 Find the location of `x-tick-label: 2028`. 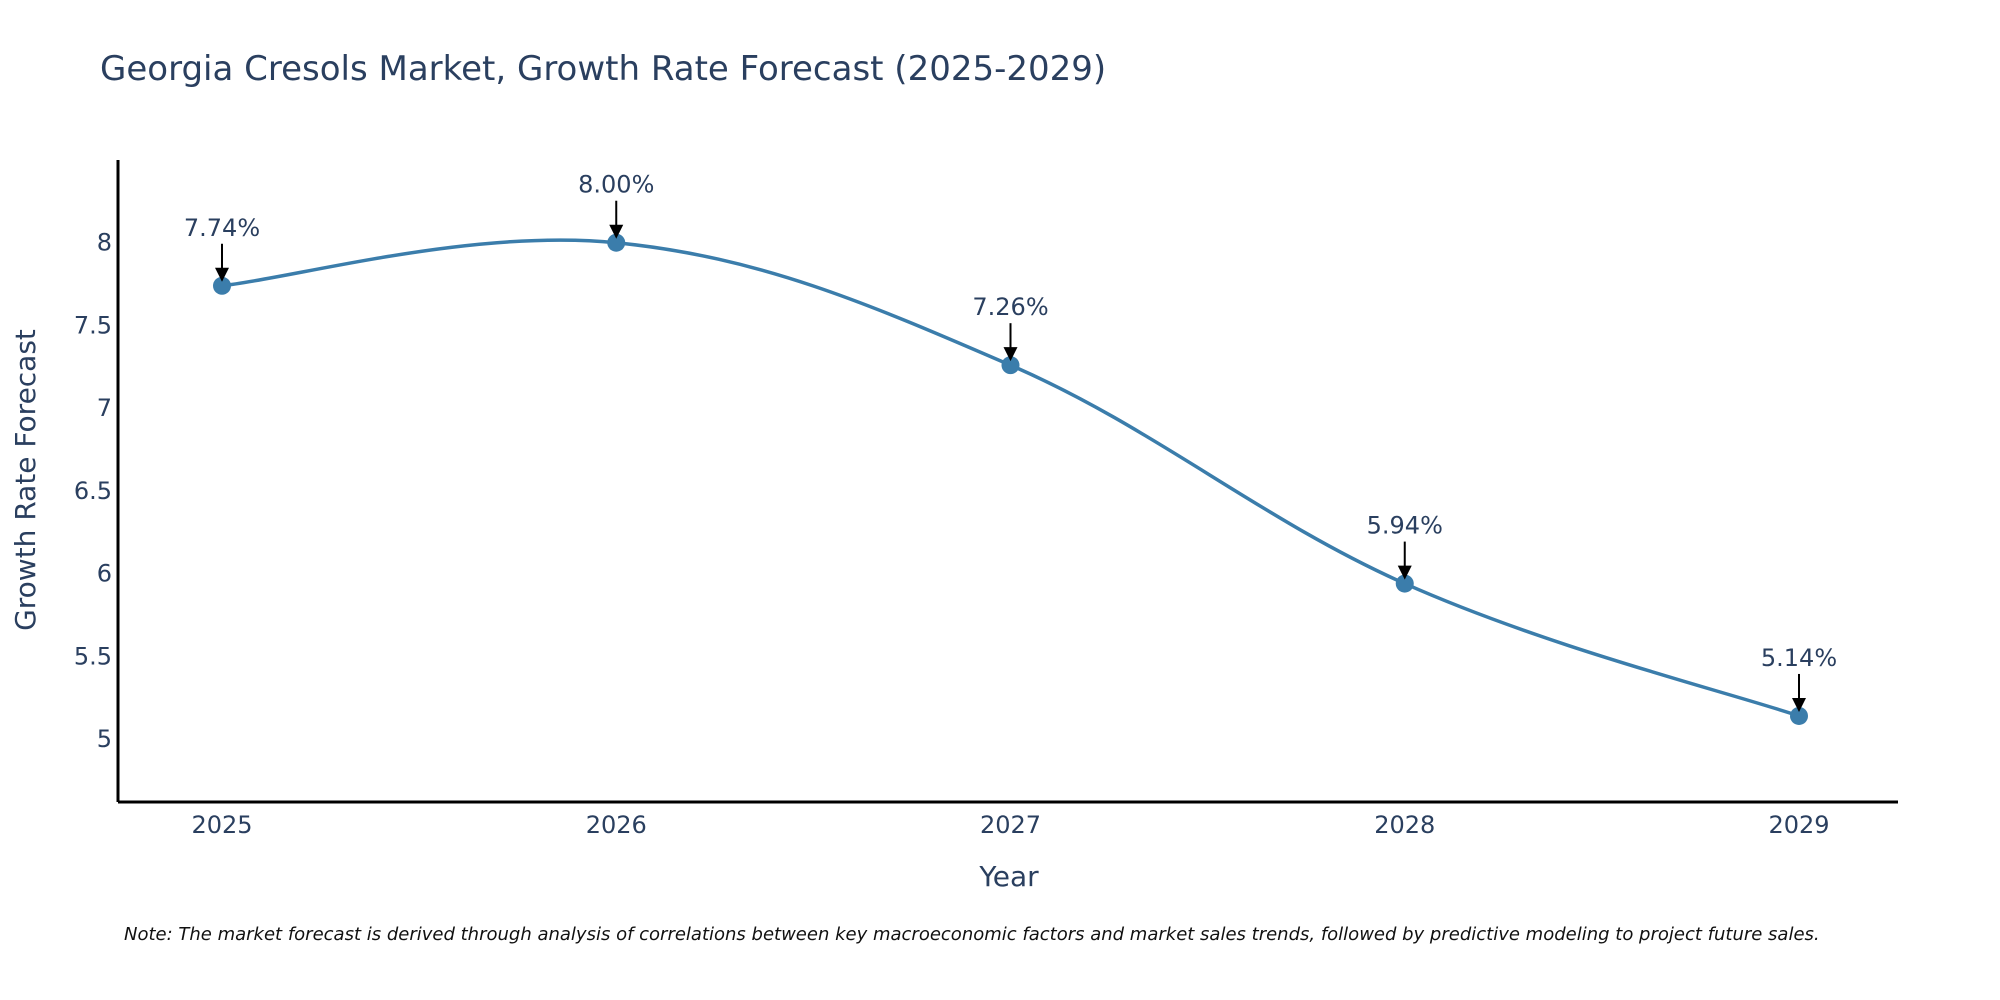

x-tick-label: 2028 is located at coordinates (1404, 825).